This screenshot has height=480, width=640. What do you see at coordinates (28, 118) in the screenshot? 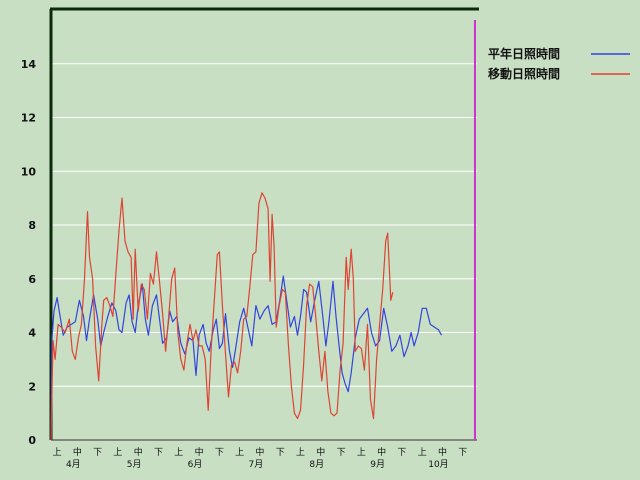
I see `y-tick-label: 12` at bounding box center [28, 118].